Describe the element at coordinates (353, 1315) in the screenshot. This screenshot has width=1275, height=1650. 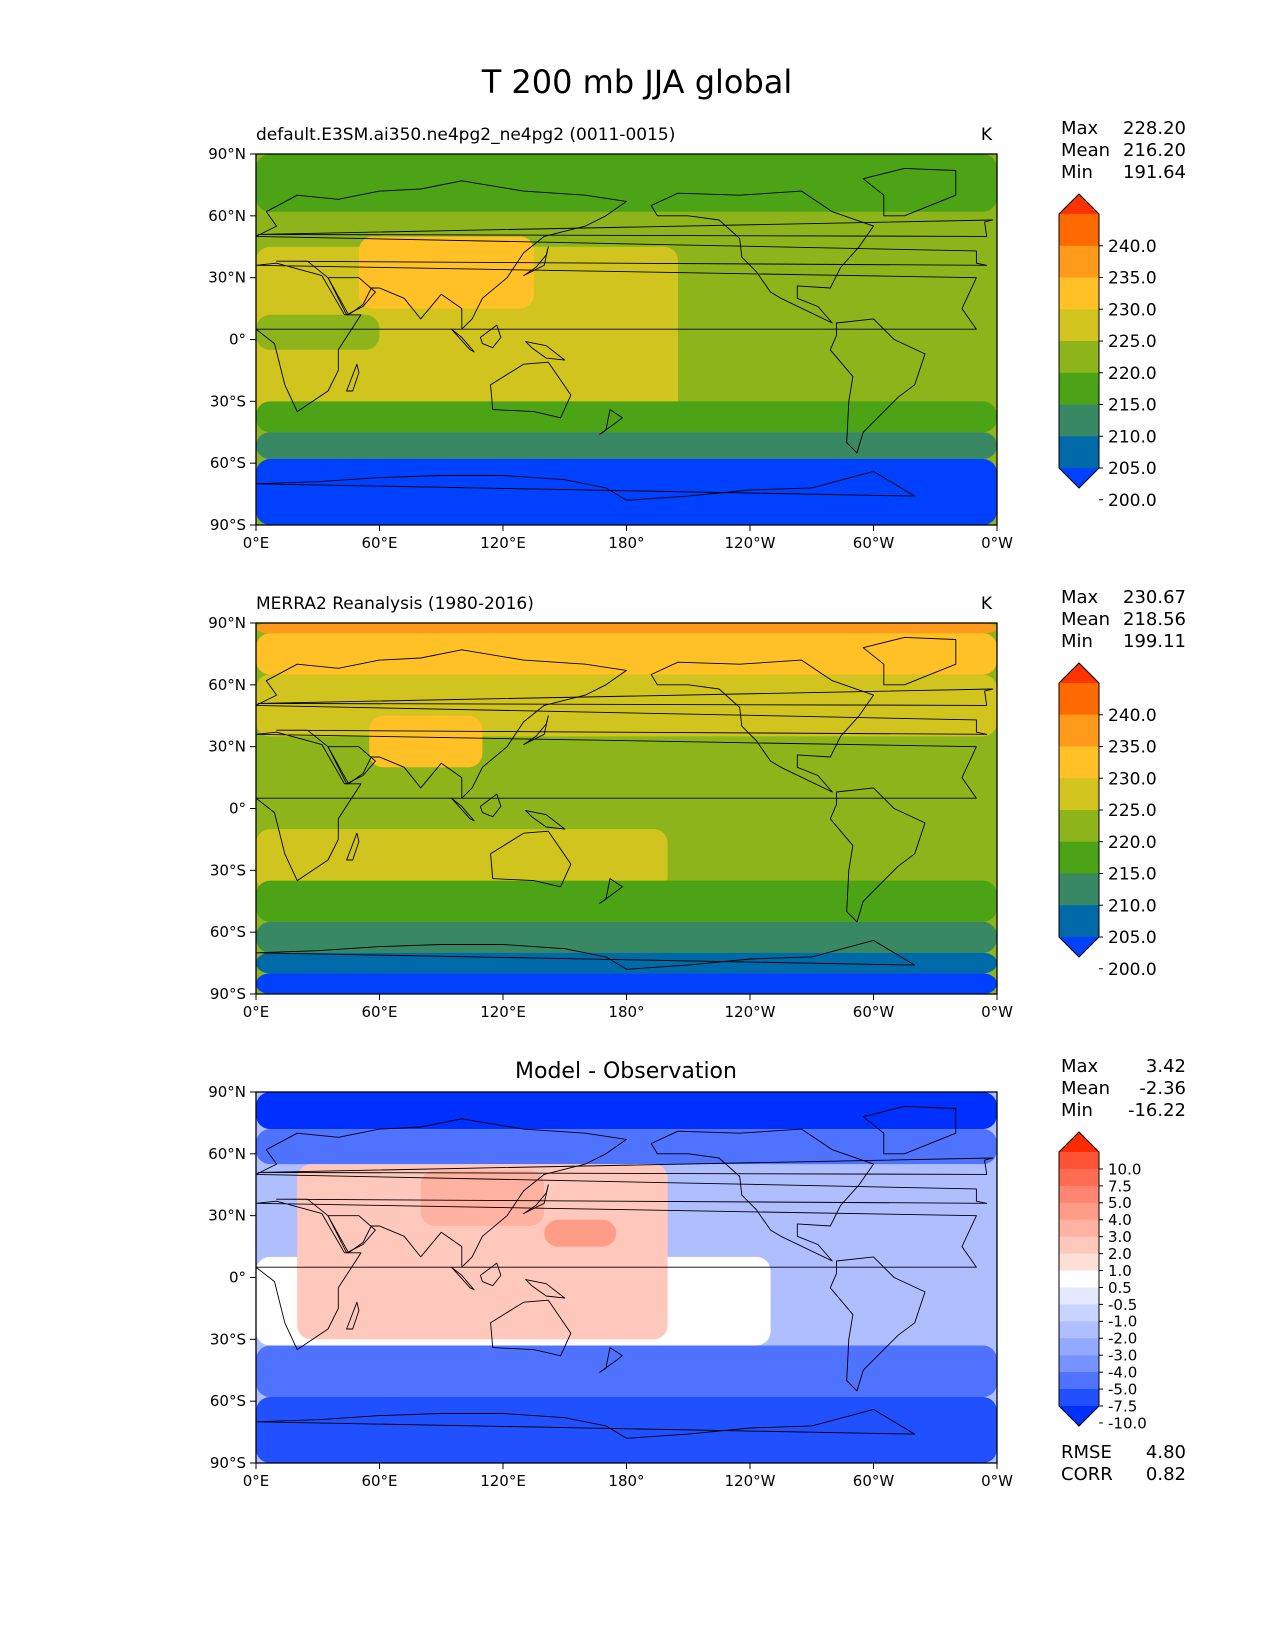
I see `coastline-madagascar` at that location.